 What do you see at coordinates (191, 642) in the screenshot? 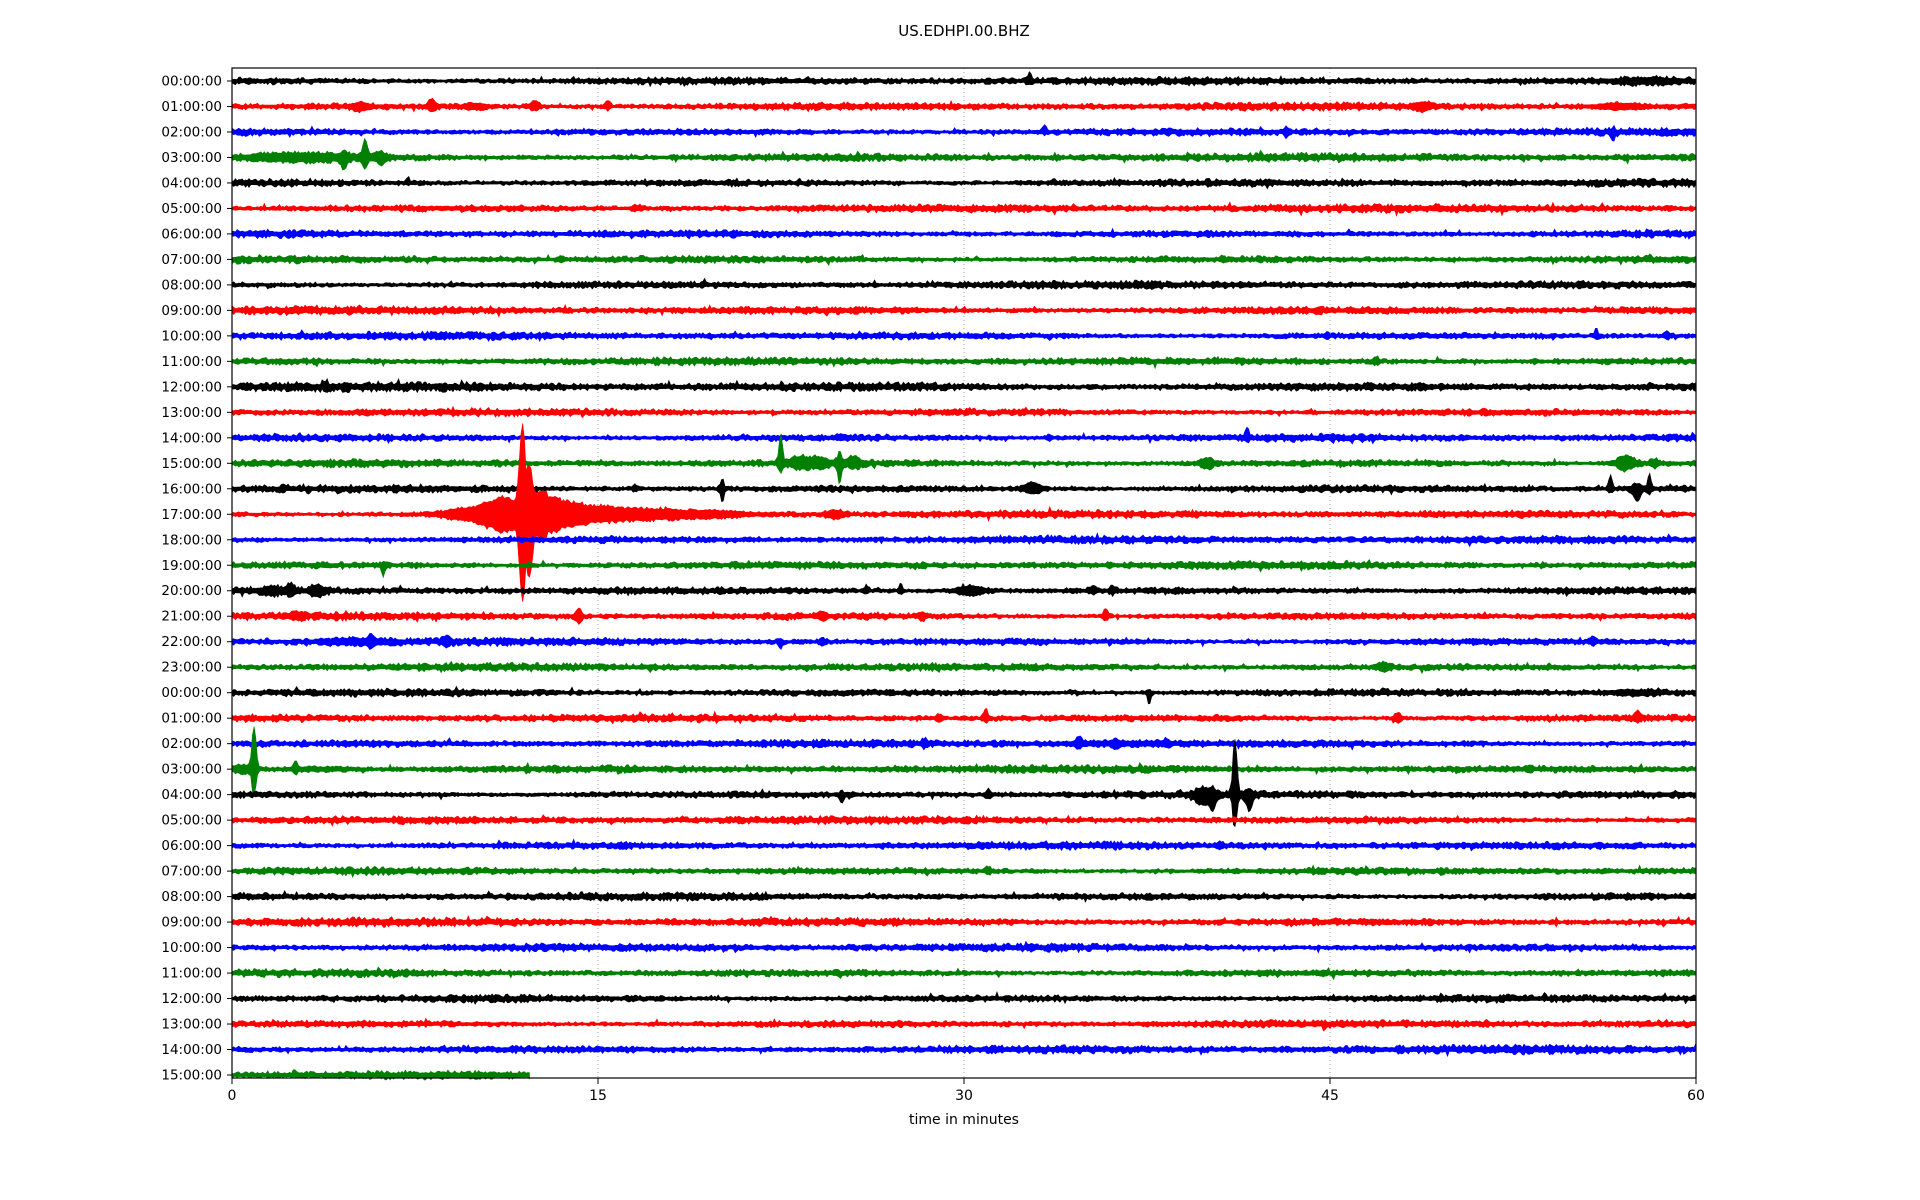
I see `y-tick-label: 22:00:00` at bounding box center [191, 642].